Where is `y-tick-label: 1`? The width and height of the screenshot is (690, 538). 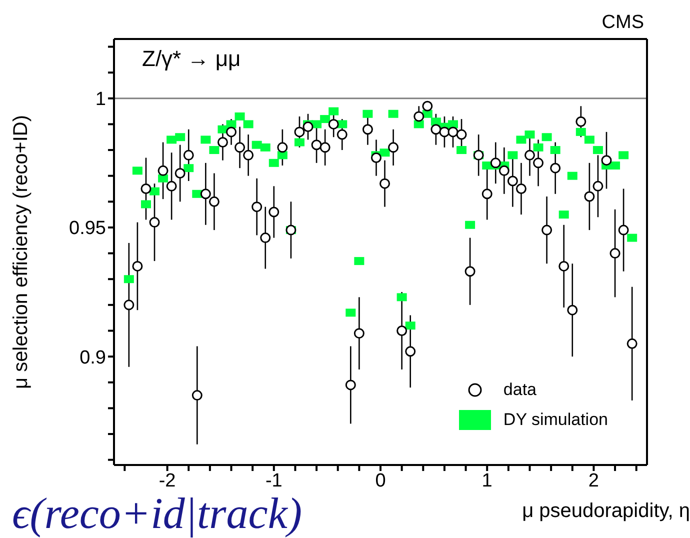
y-tick-label: 1 is located at coordinates (100, 99).